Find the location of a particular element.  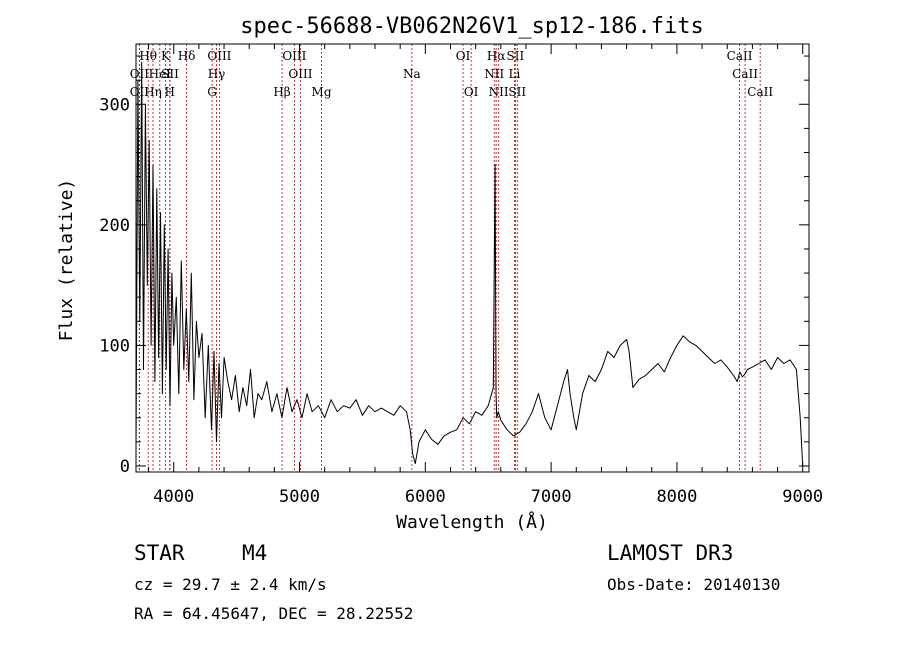

x-tick-label-3: 7000 is located at coordinates (551, 497).